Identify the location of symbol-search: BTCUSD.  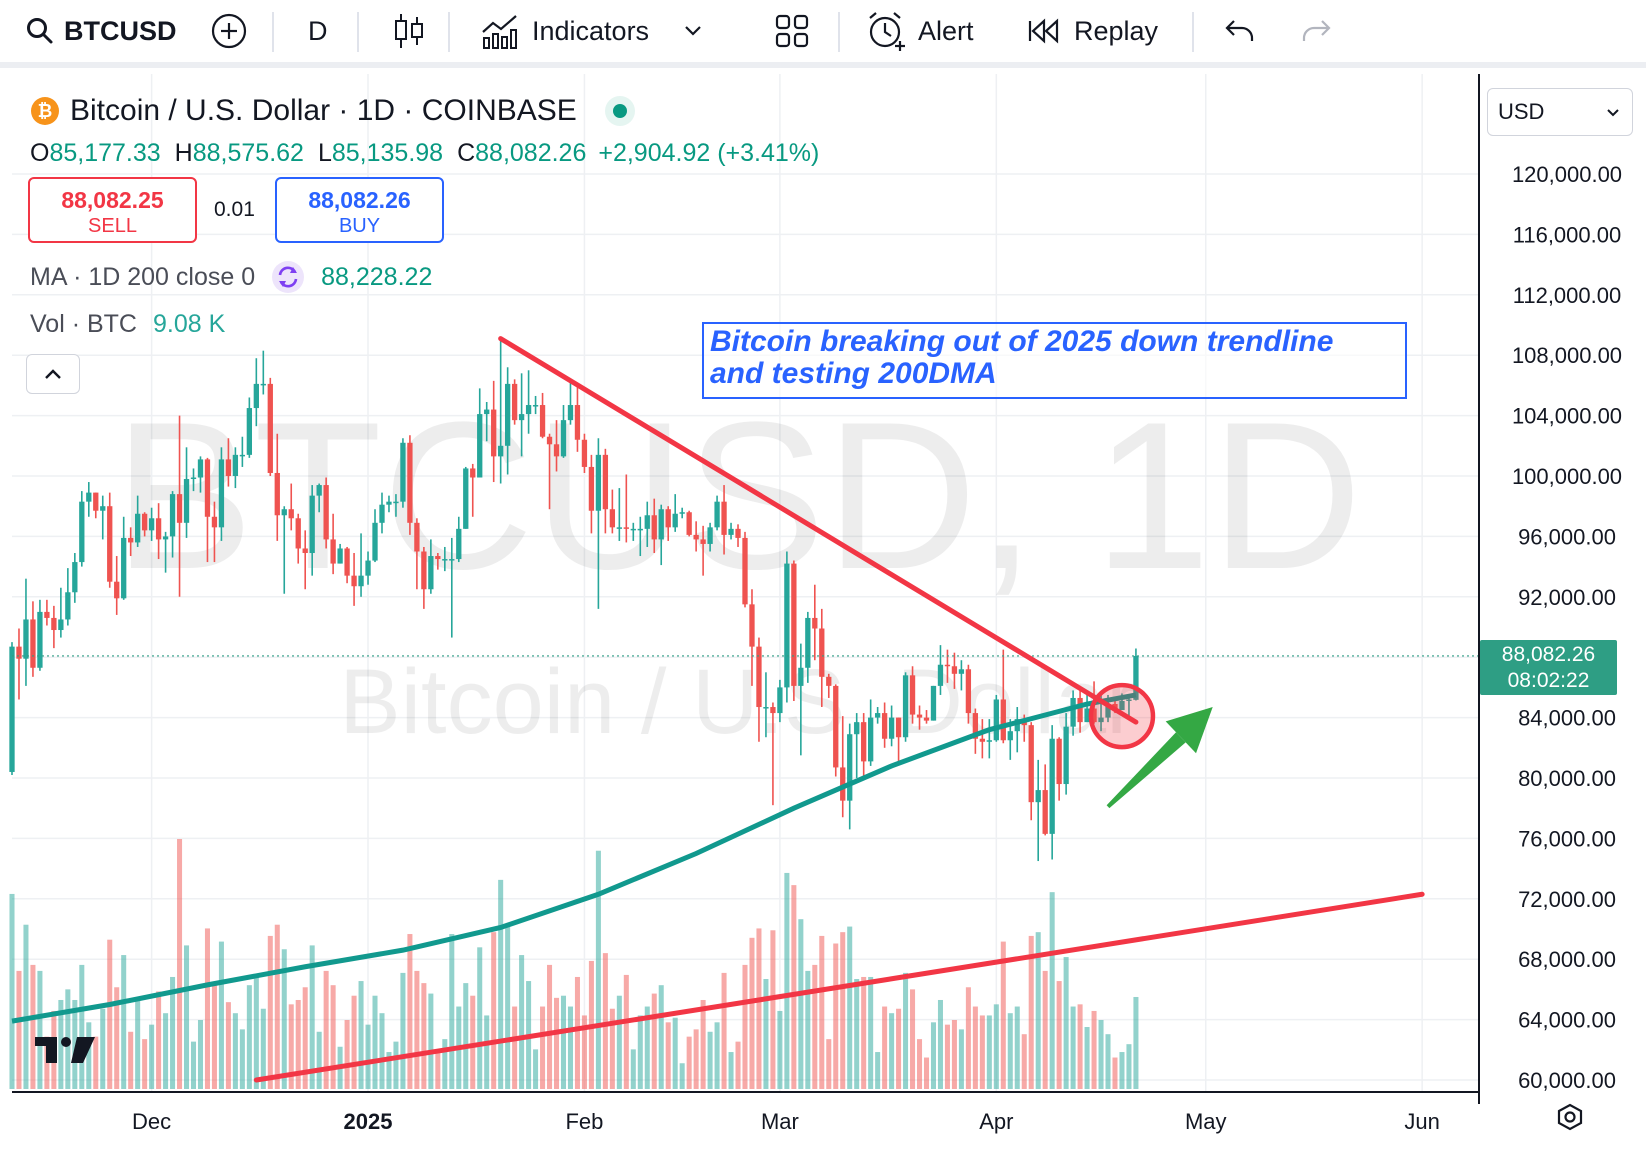
(101, 31).